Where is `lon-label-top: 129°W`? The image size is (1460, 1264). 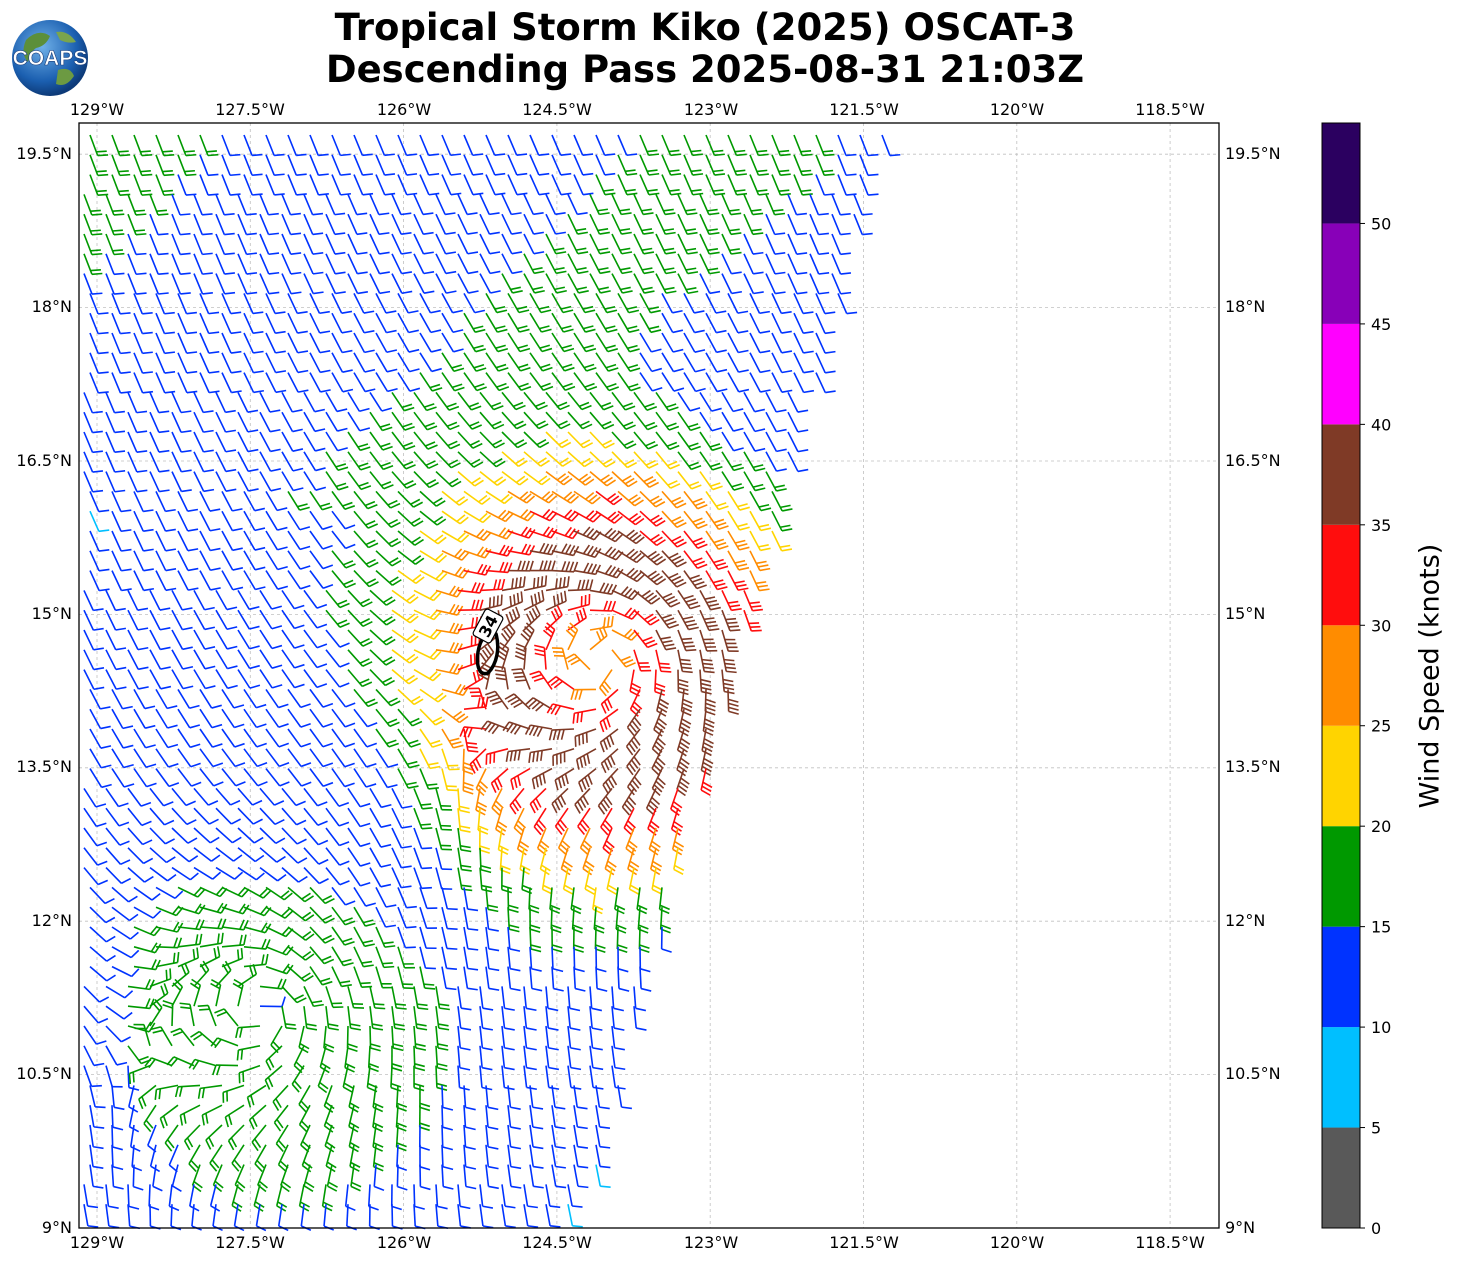
lon-label-top: 129°W is located at coordinates (97, 109).